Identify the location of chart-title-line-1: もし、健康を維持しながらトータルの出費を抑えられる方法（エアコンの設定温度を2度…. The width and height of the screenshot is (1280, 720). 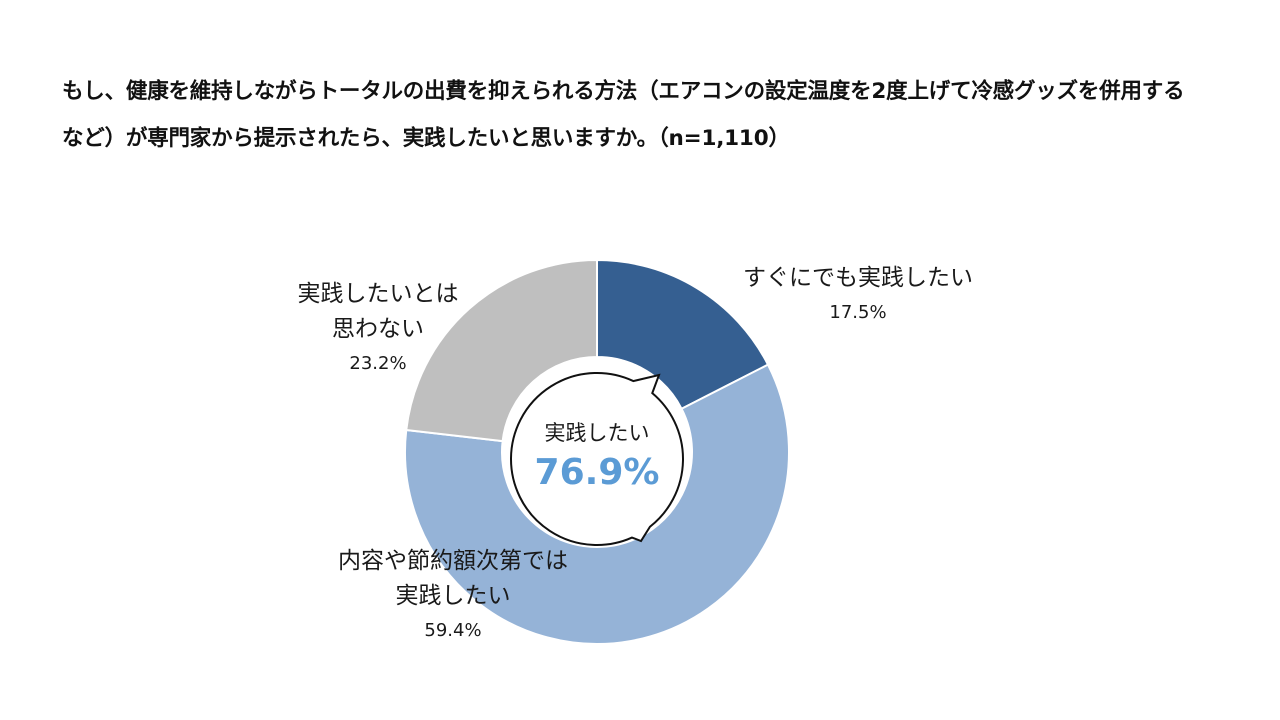
(623, 91).